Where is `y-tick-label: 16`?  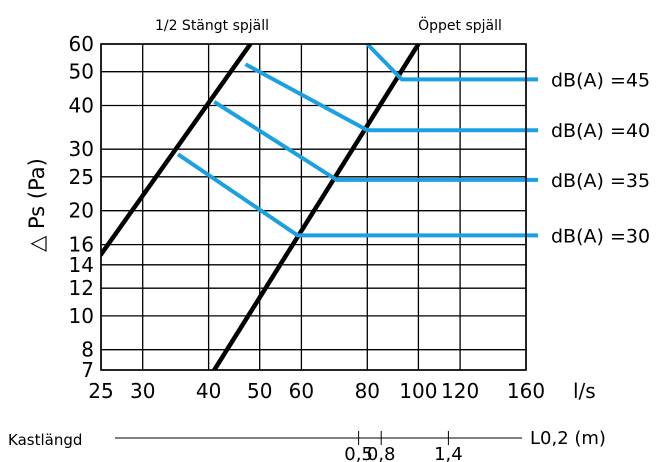
y-tick-label: 16 is located at coordinates (81, 245).